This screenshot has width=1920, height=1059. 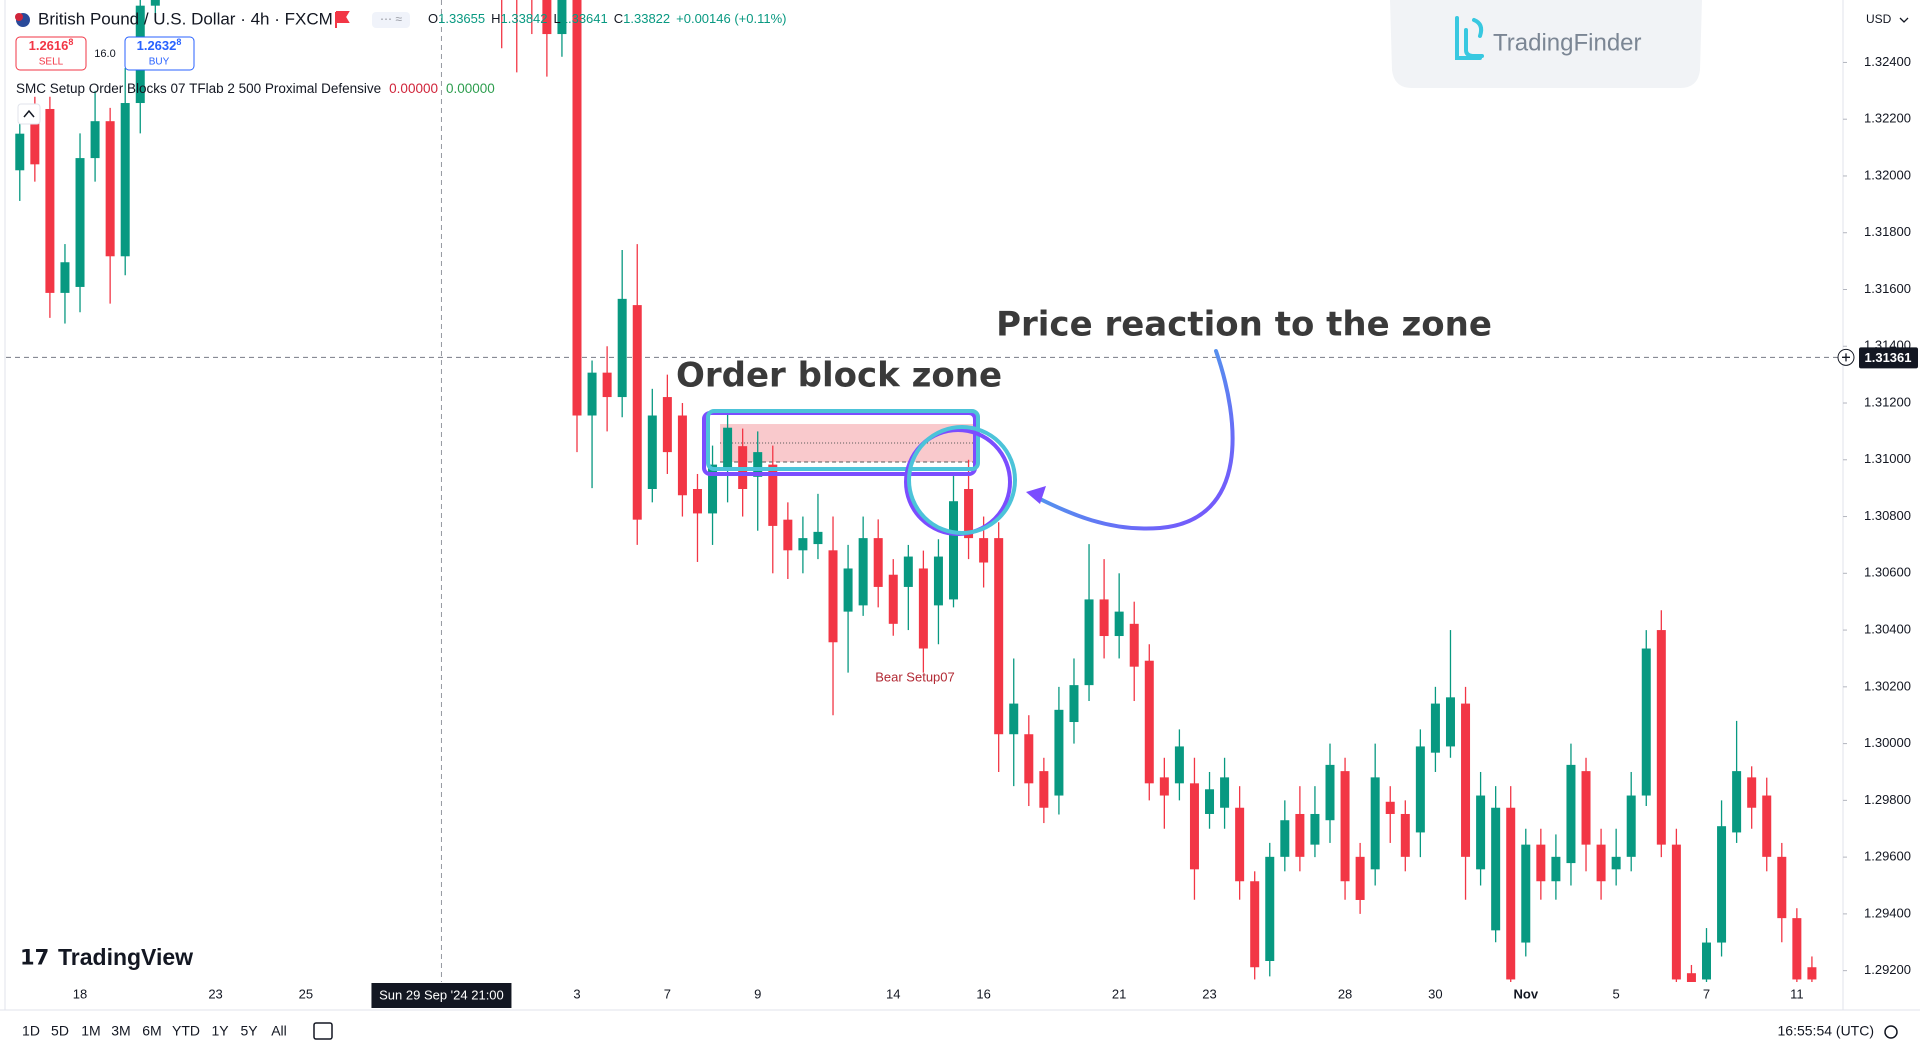 I want to click on timeframe-button: 5Y, so click(x=249, y=1031).